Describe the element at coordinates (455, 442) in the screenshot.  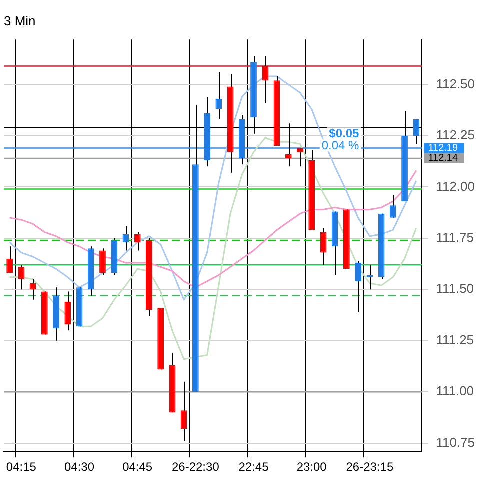
I see `y-tick-label: 110.75` at that location.